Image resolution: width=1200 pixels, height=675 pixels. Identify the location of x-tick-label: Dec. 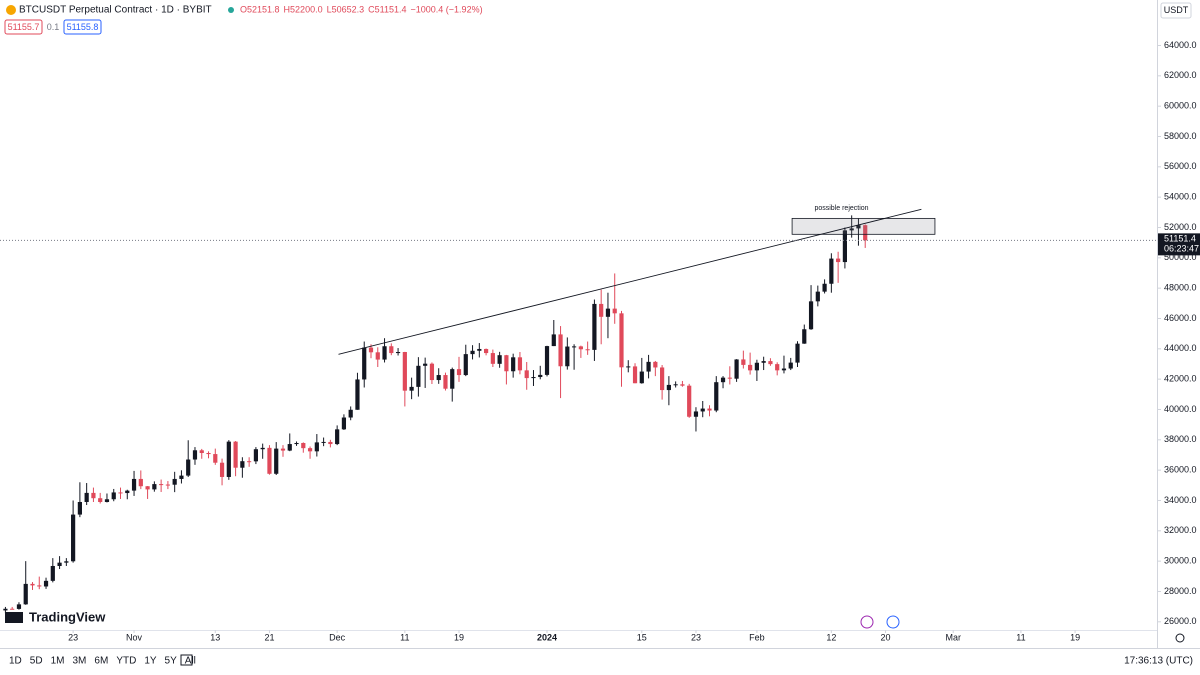
(337, 637).